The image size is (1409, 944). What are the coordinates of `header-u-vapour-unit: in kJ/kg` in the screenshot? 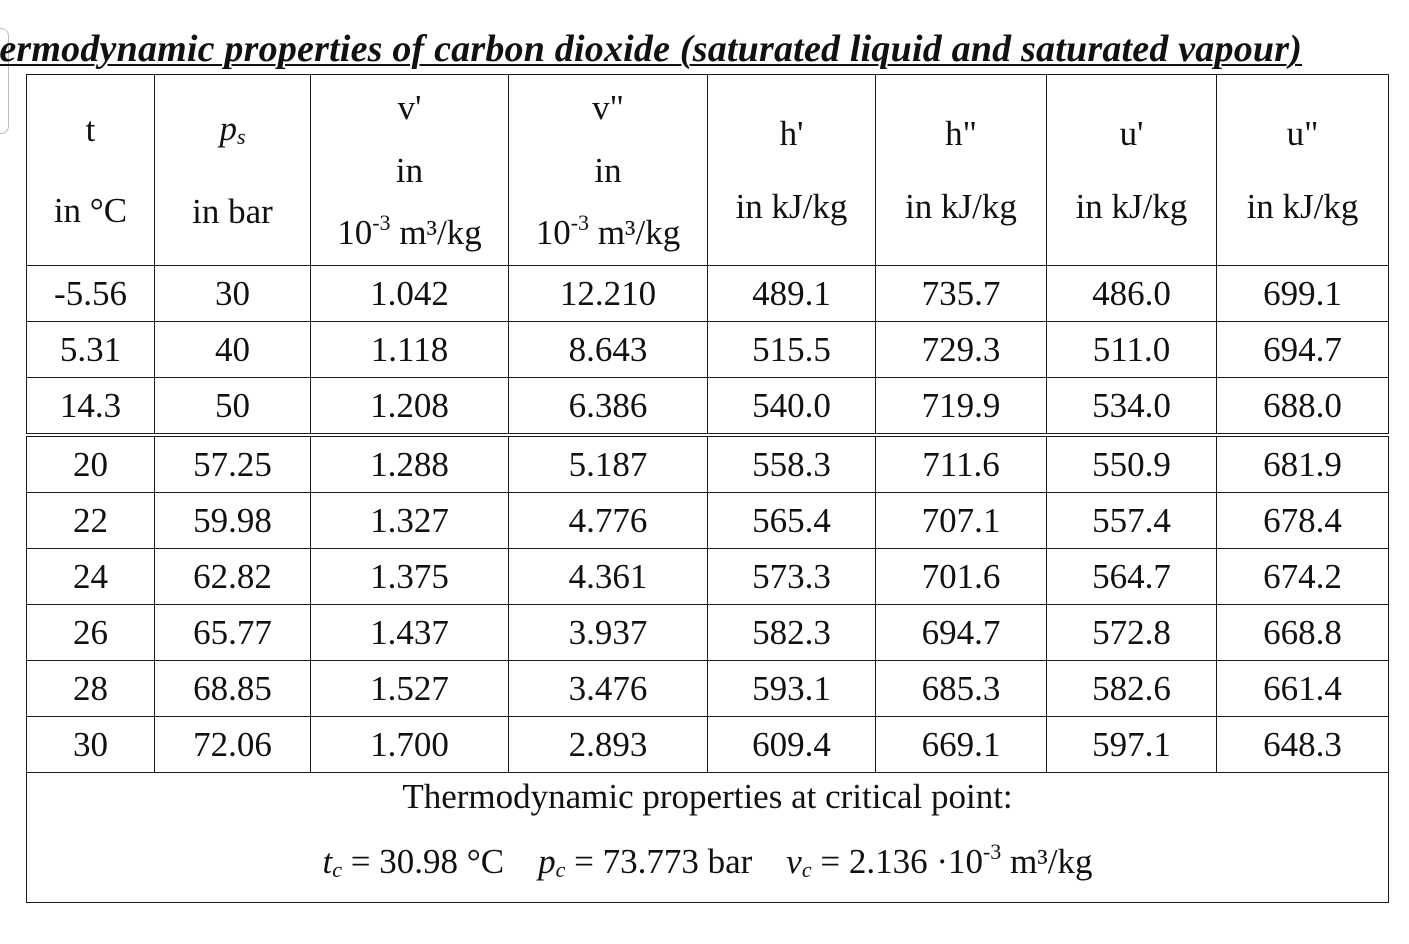 It's located at (1302, 206).